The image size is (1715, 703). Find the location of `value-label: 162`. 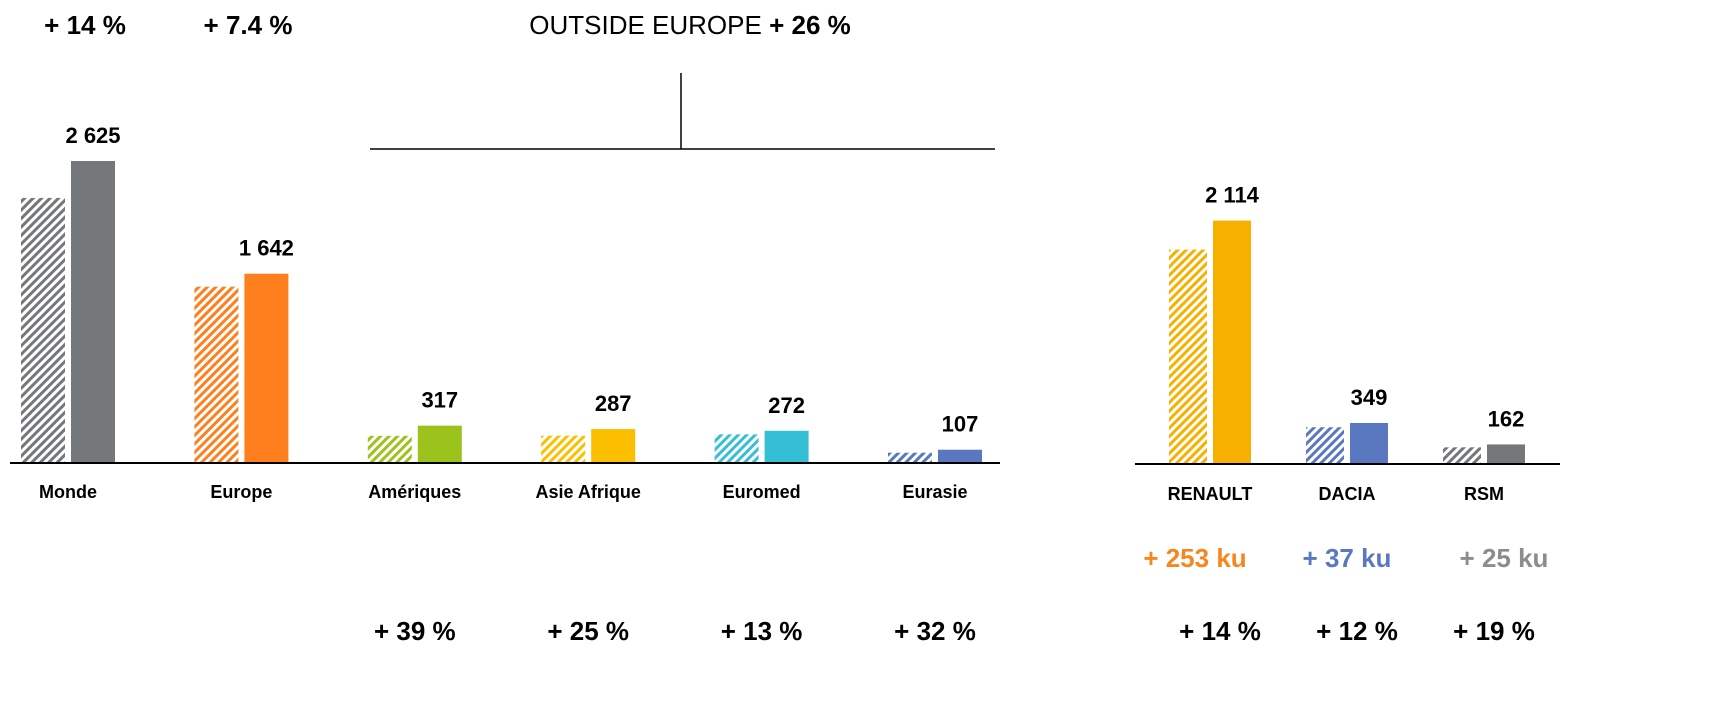

value-label: 162 is located at coordinates (1506, 418).